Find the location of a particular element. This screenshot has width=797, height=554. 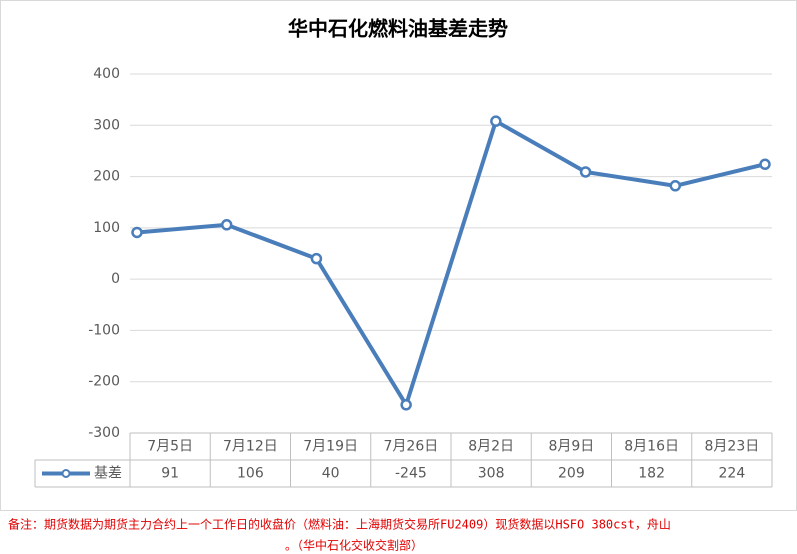

y-tick-label: 0 is located at coordinates (115, 279).